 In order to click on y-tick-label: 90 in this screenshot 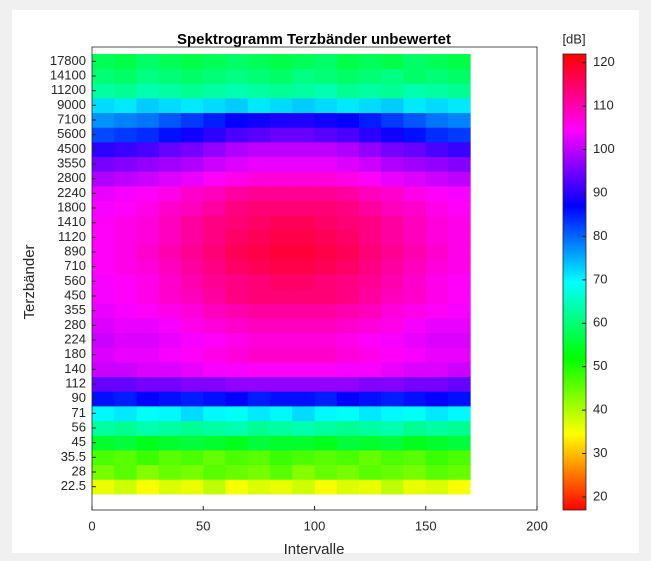, I will do `click(79, 397)`.